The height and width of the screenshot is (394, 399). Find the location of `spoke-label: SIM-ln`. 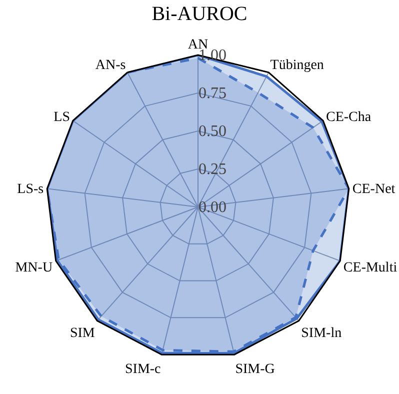

spoke-label: SIM-ln is located at coordinates (321, 334).